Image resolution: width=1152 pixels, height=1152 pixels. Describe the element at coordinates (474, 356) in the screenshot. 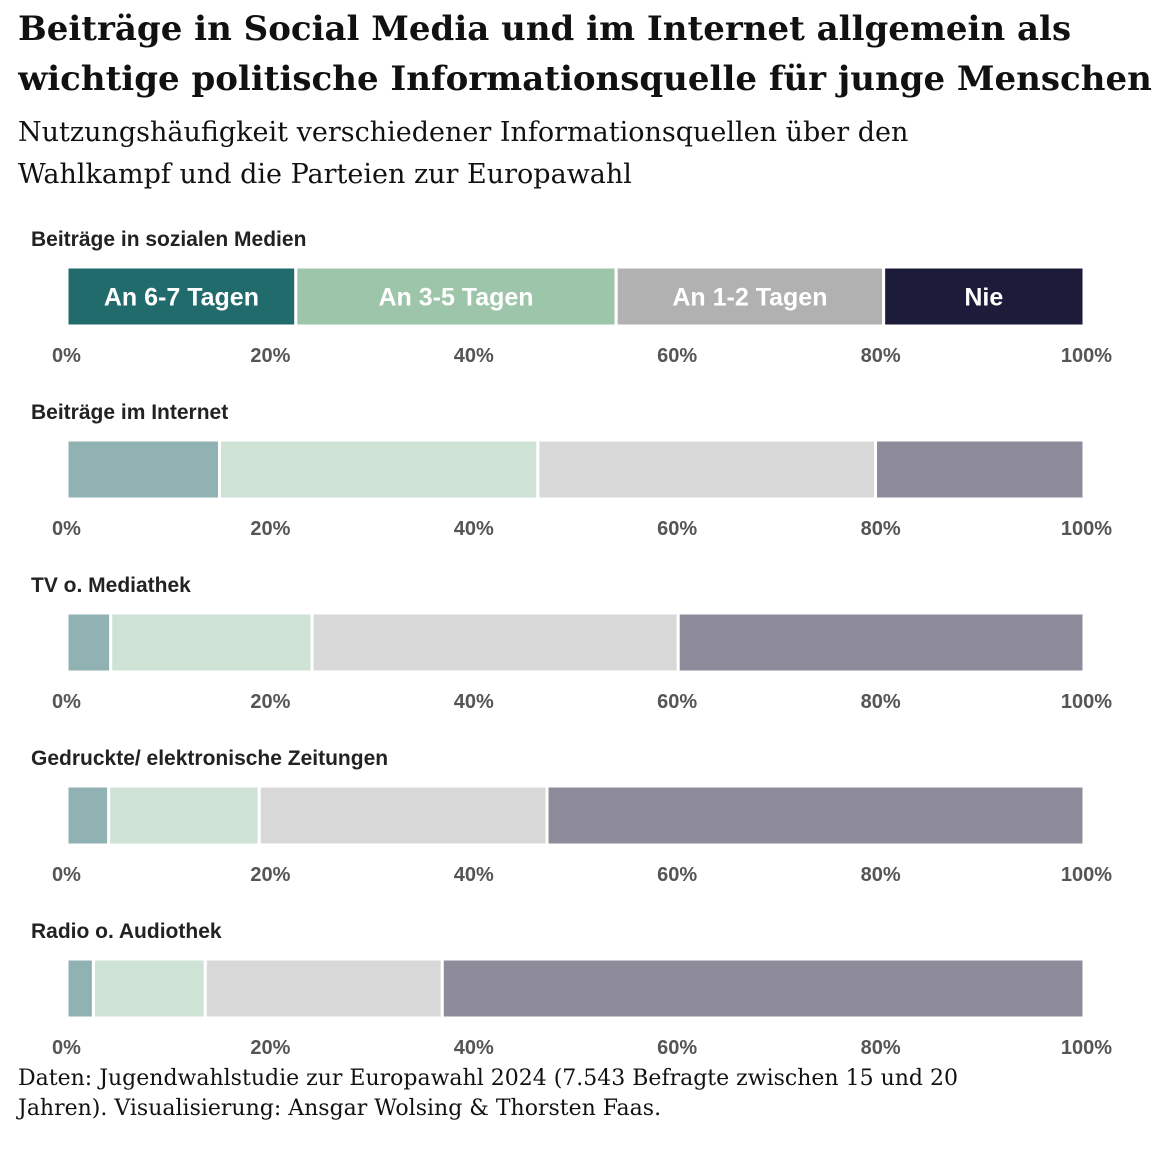

I see `tick-label-0-2: 40%` at that location.